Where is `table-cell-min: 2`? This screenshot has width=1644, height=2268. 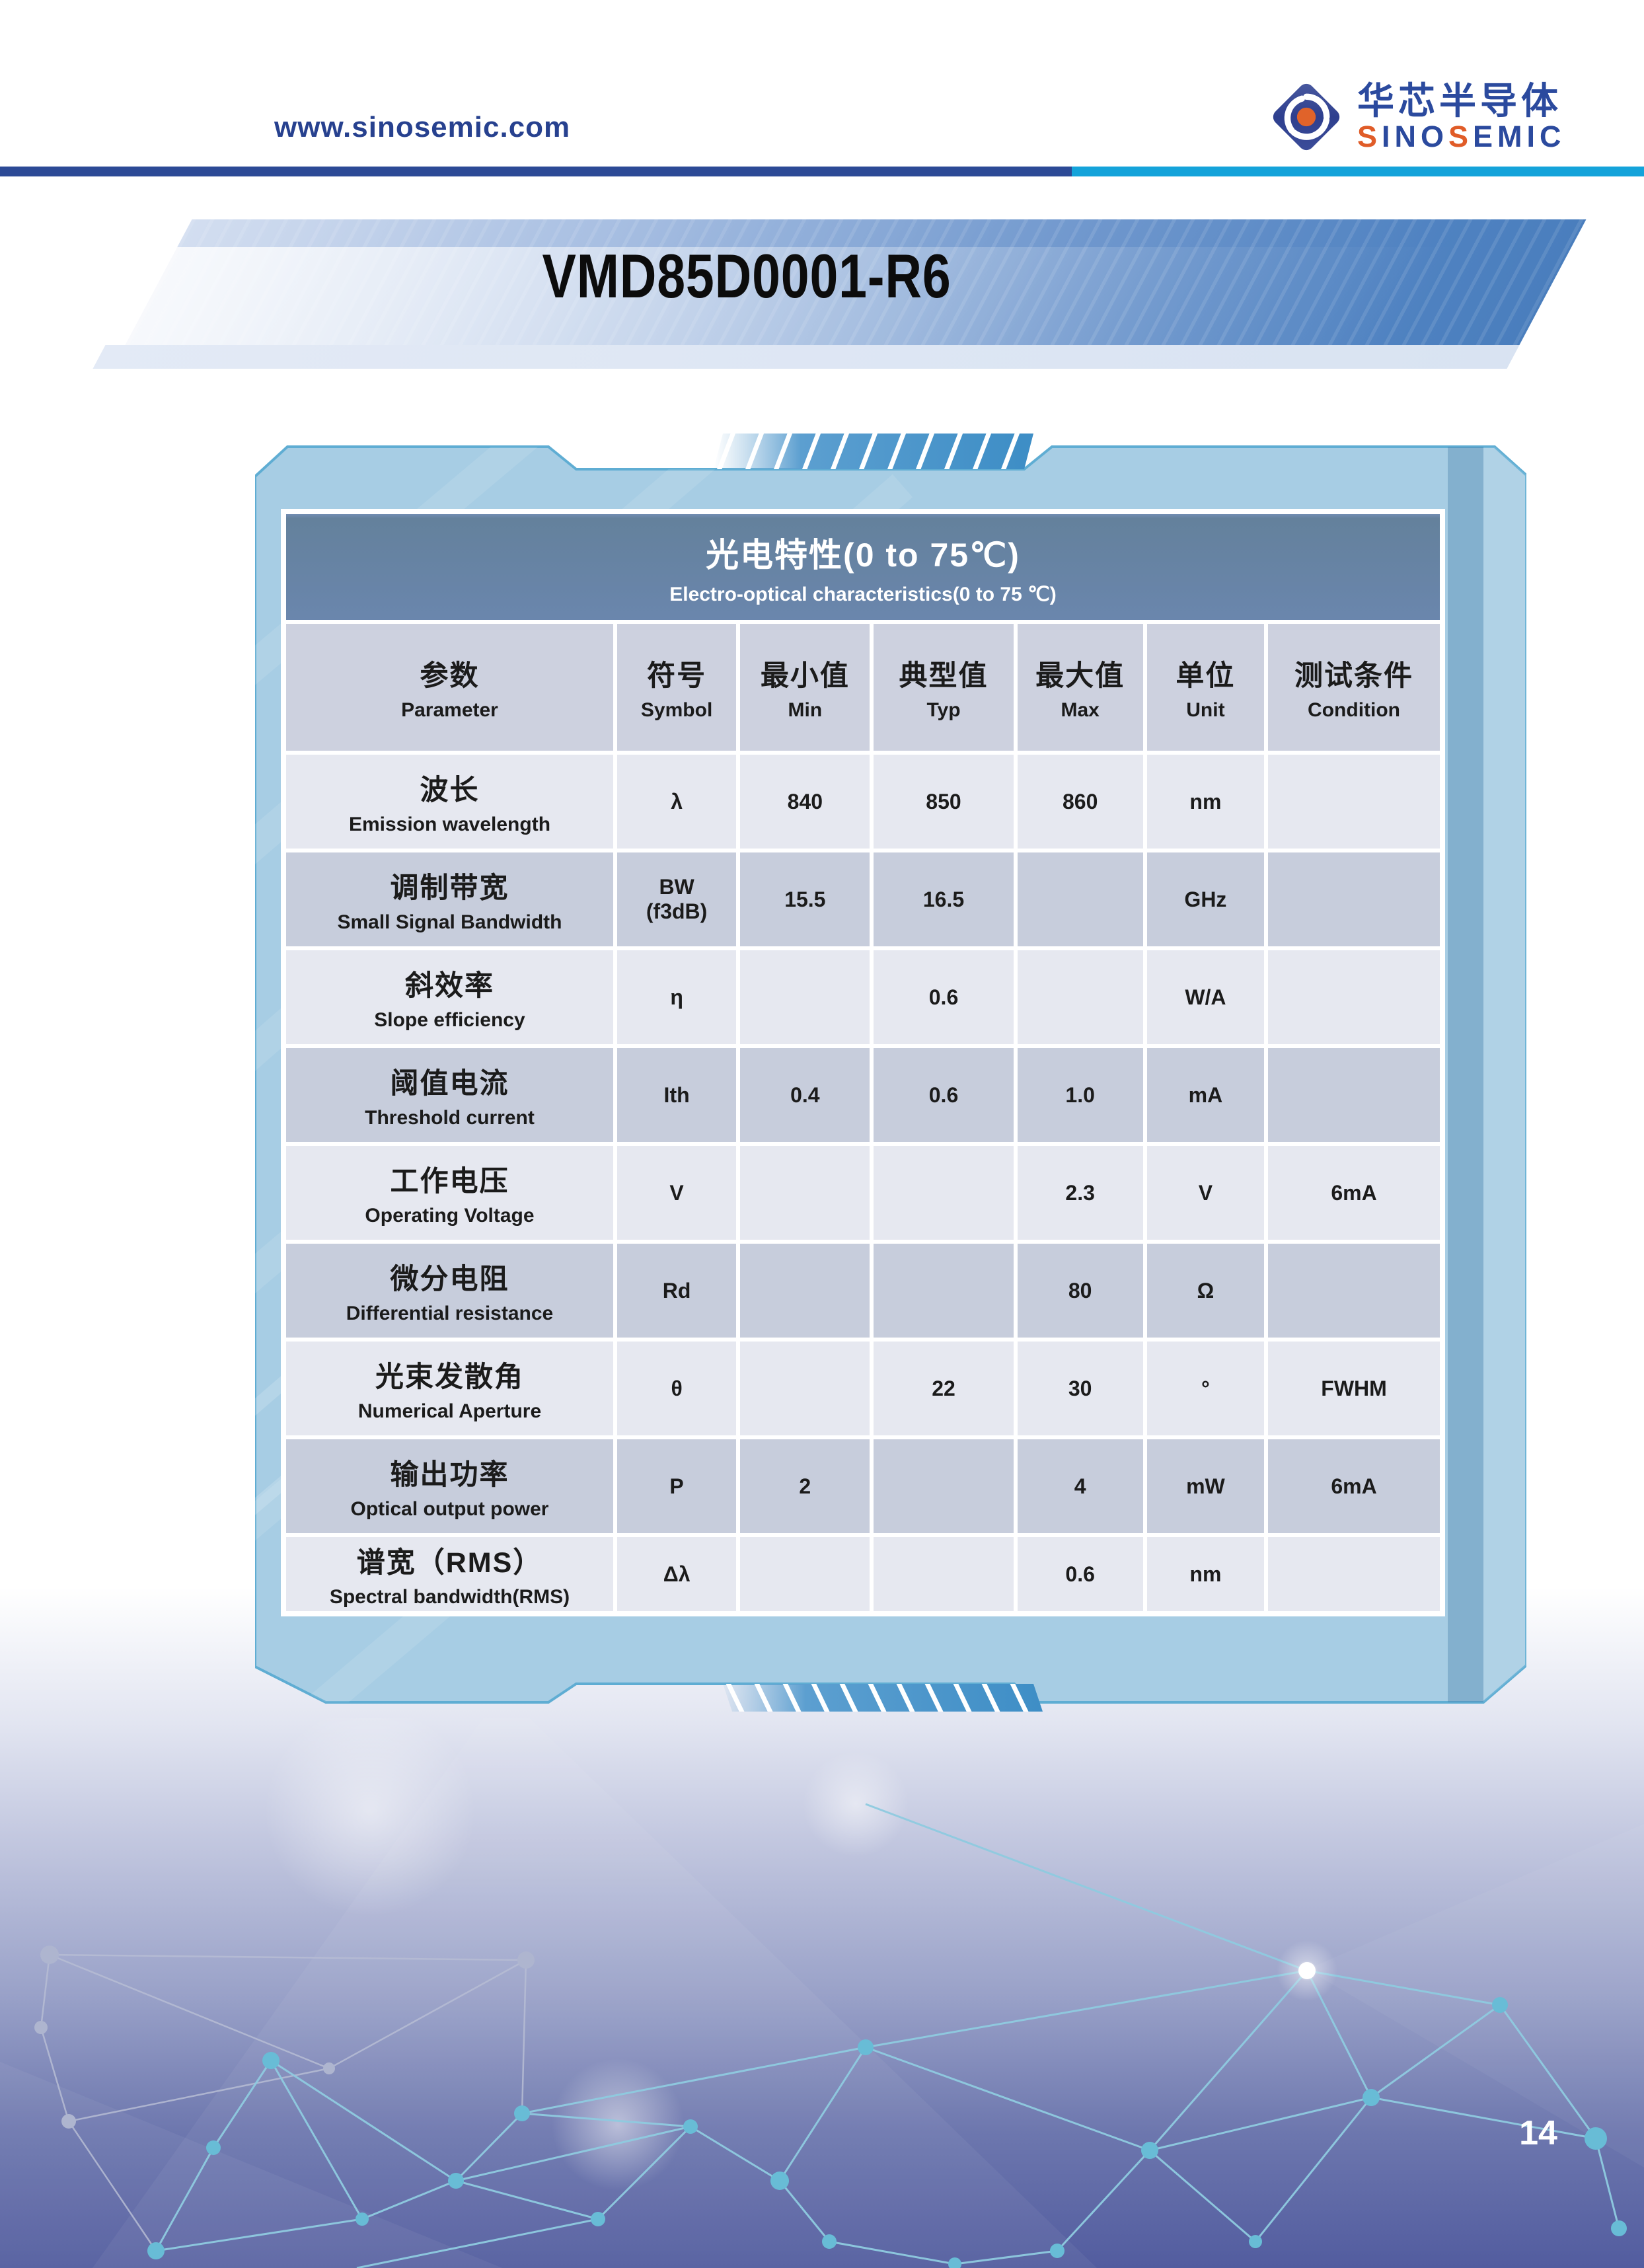 table-cell-min: 2 is located at coordinates (805, 1486).